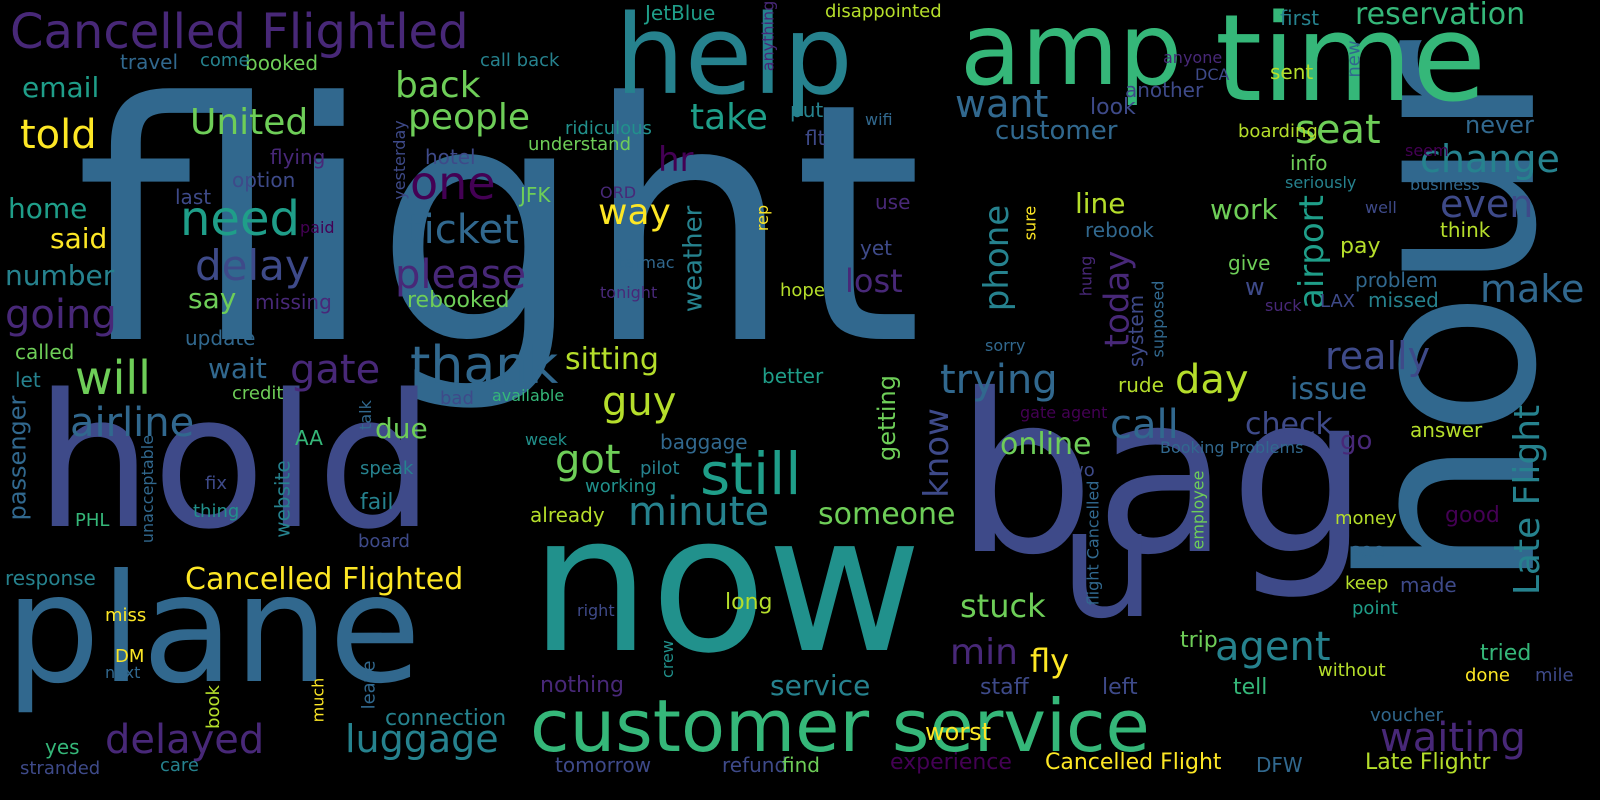 This screenshot has height=800, width=1600. What do you see at coordinates (58, 135) in the screenshot?
I see `word-told: told` at bounding box center [58, 135].